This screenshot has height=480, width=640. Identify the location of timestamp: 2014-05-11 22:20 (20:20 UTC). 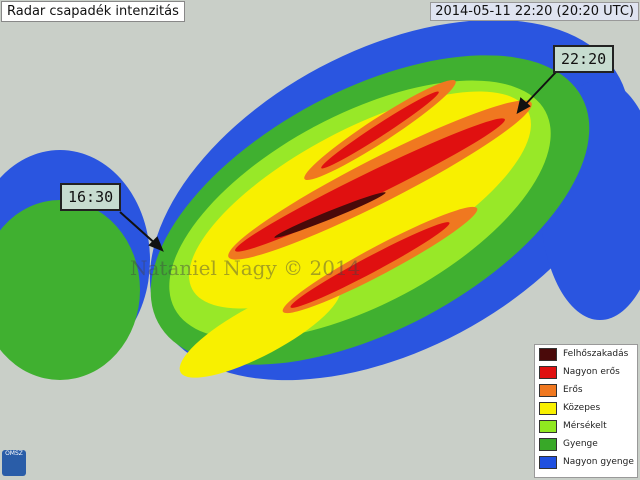
(534, 11).